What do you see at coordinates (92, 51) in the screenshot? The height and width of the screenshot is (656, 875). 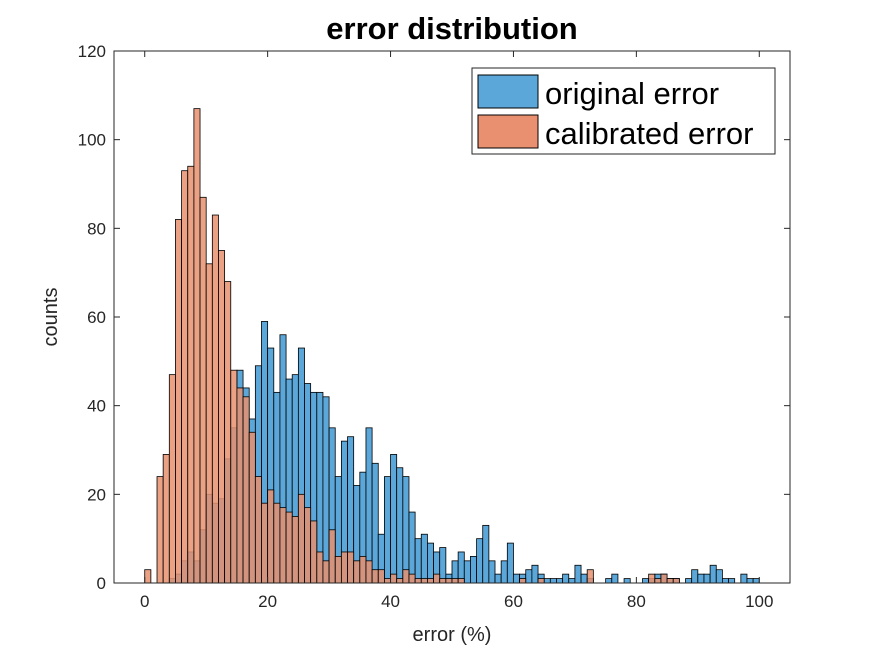 I see `y-tick-label: 120` at bounding box center [92, 51].